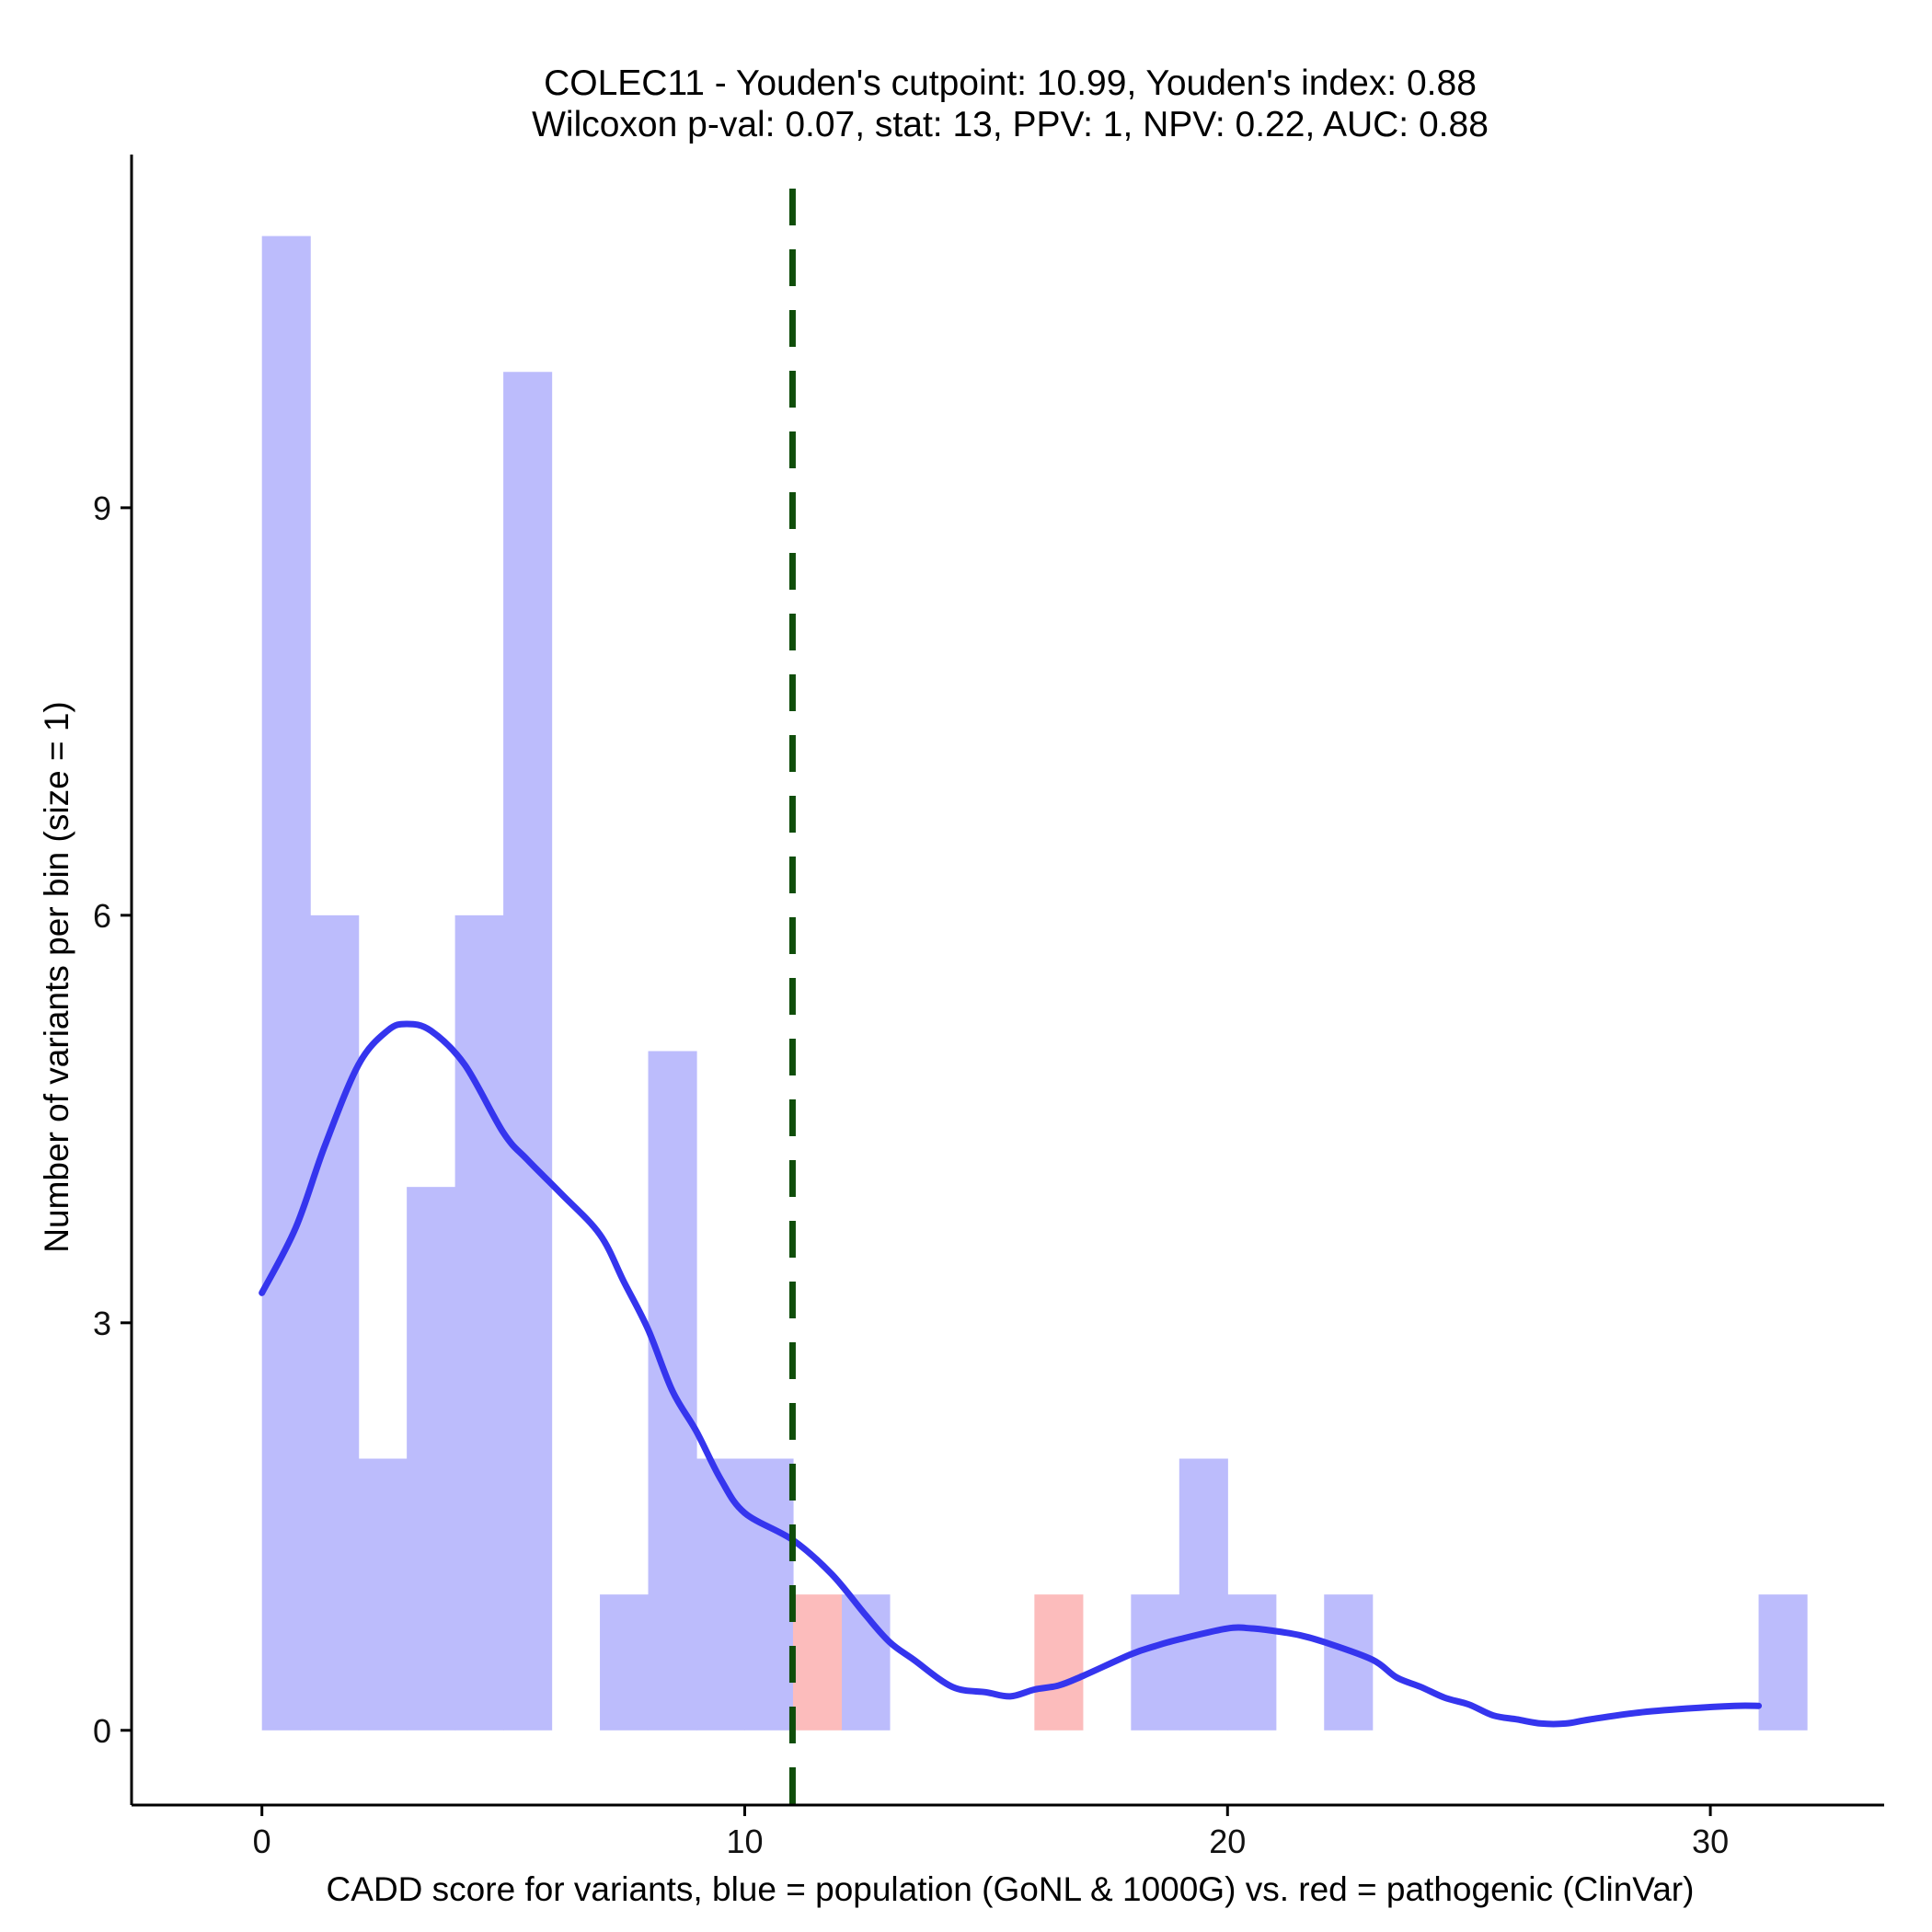  Describe the element at coordinates (938, 1662) in the screenshot. I see `pathogenic-bars` at that location.